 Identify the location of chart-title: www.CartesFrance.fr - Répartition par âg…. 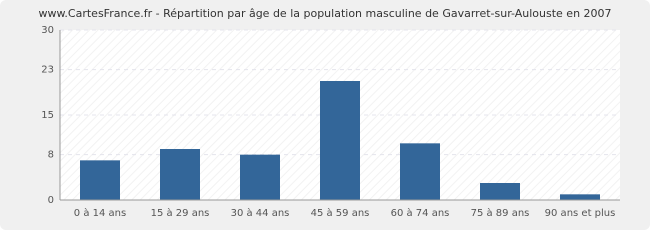
(324, 13).